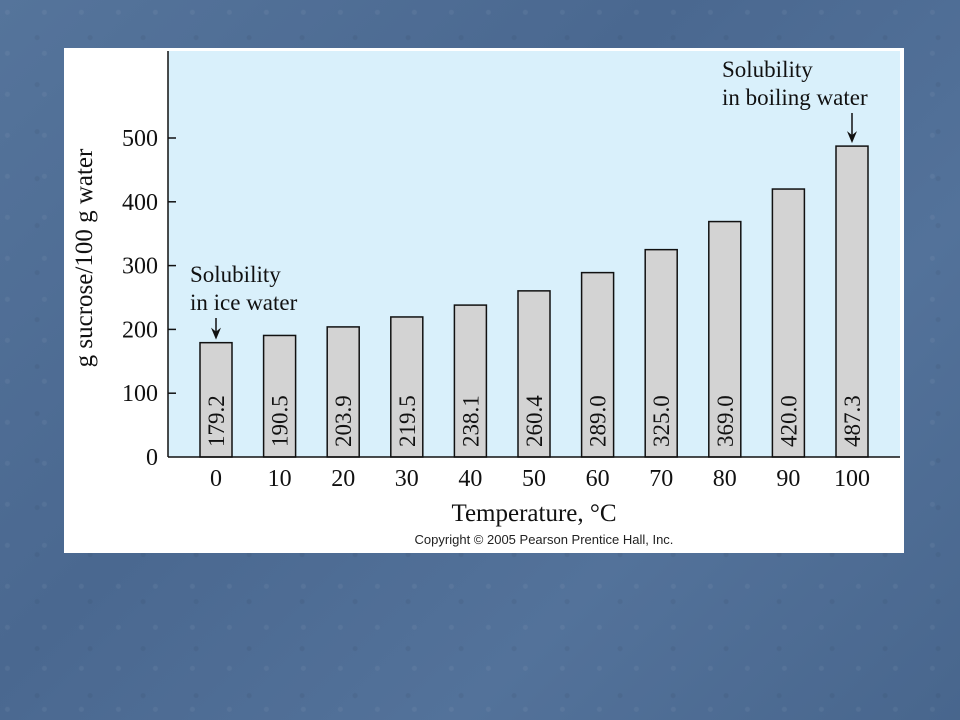  What do you see at coordinates (407, 479) in the screenshot?
I see `x-tick-label: 30` at bounding box center [407, 479].